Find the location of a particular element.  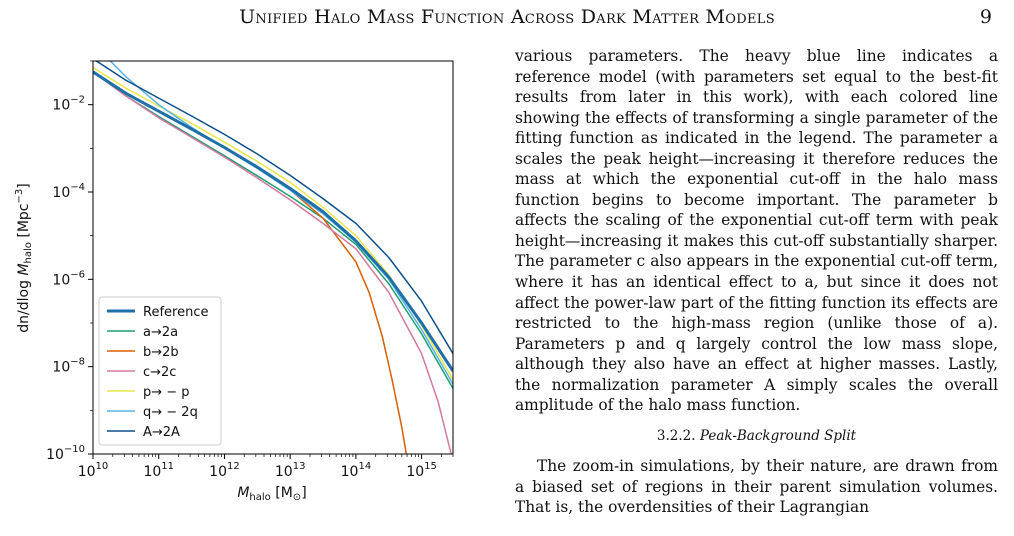

x-tick-label: 1015 is located at coordinates (421, 470).